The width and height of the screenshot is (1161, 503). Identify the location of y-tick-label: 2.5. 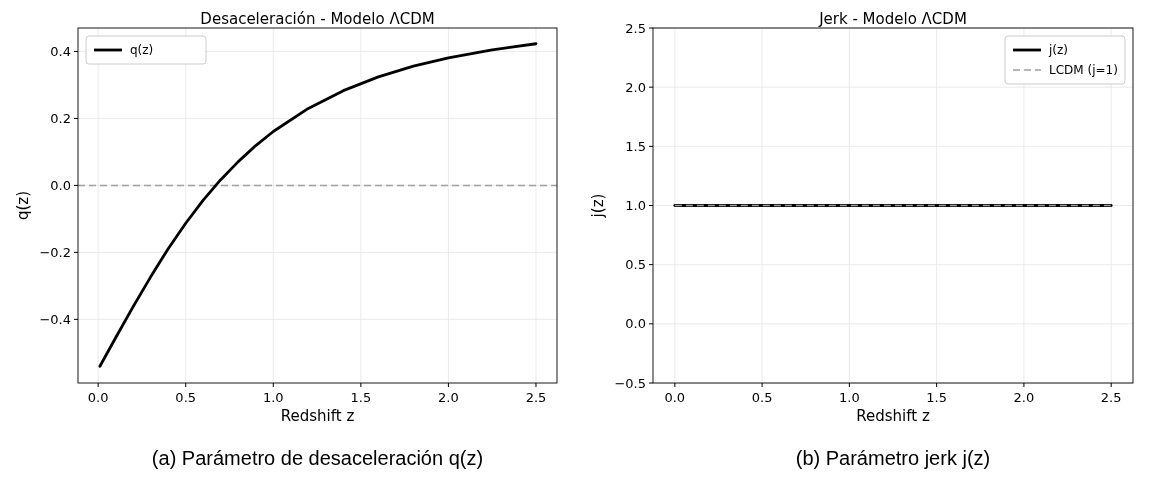
(635, 28).